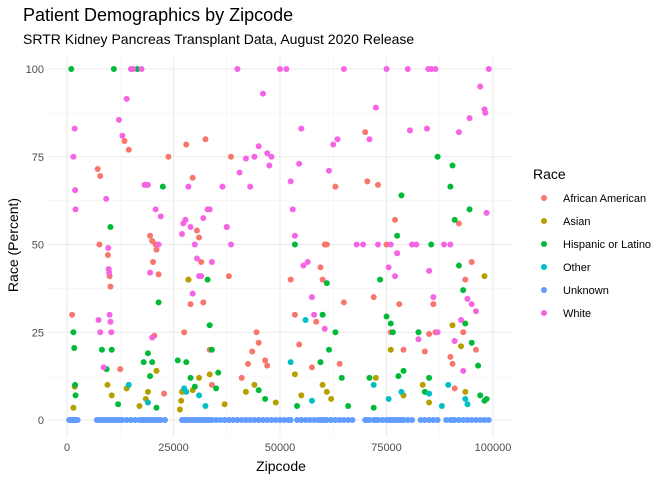 This screenshot has width=672, height=480. Describe the element at coordinates (41, 421) in the screenshot. I see `y-tick-label: 0` at that location.